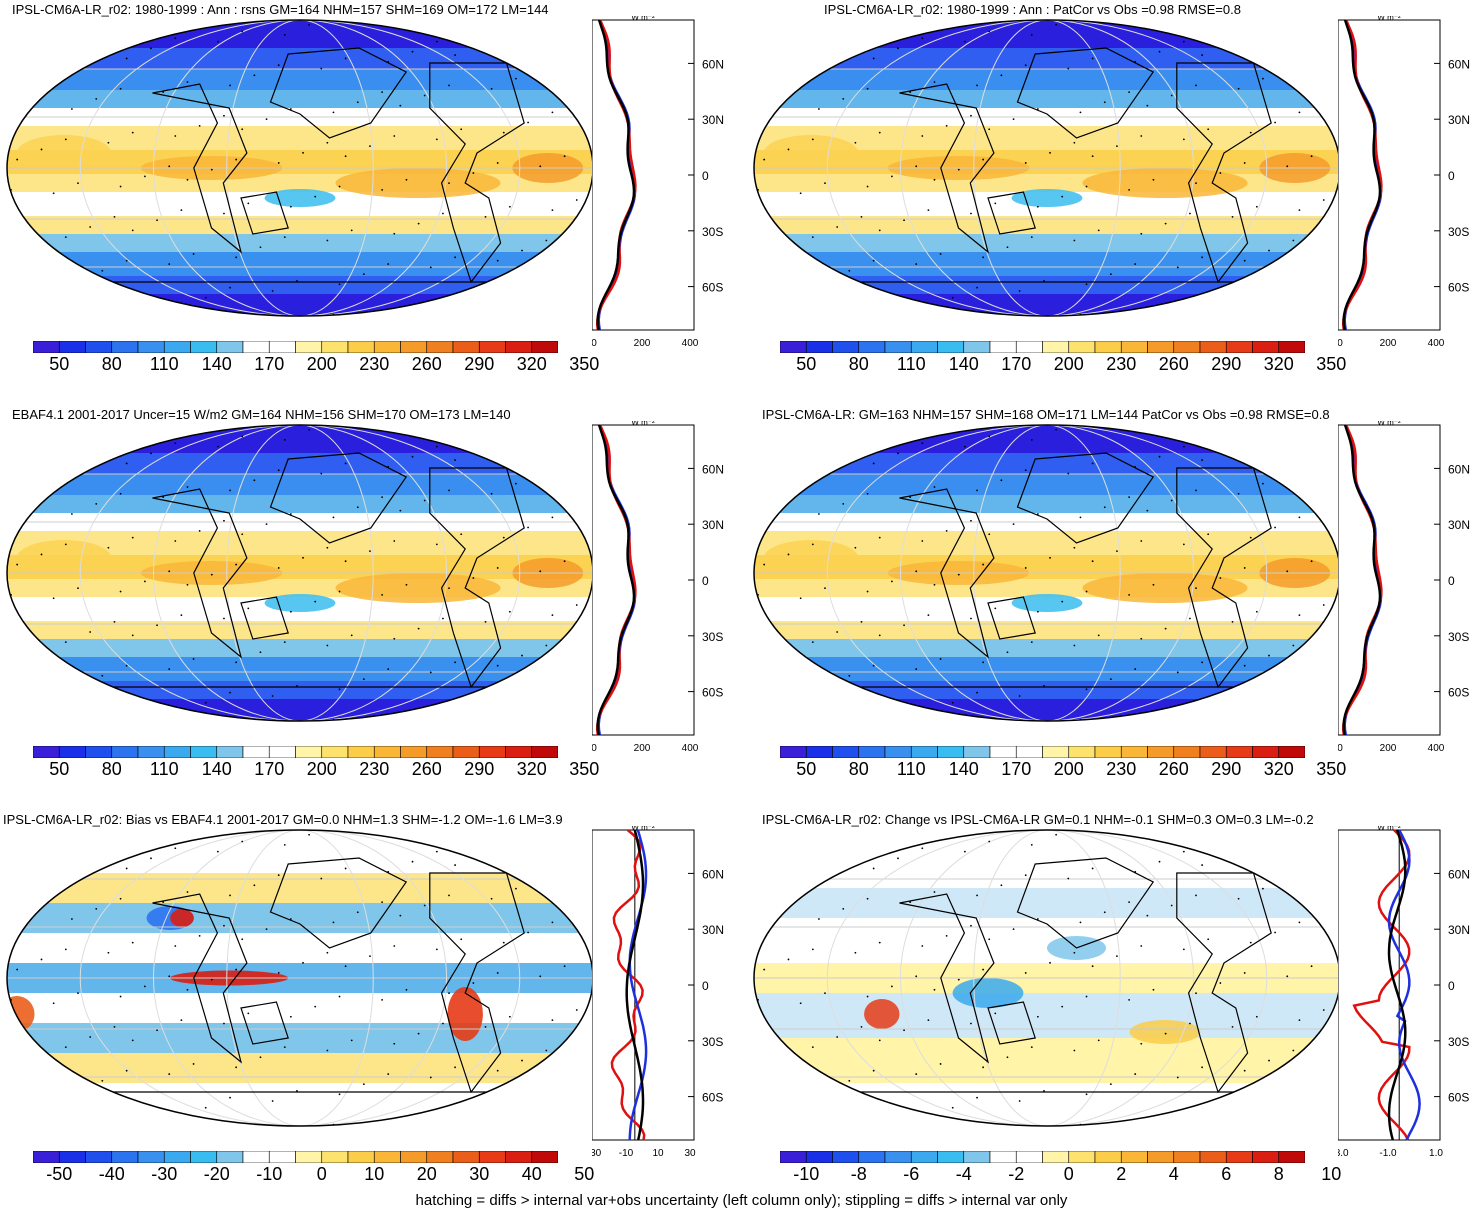 Image resolution: width=1483 pixels, height=1215 pixels. Describe the element at coordinates (1278, 1174) in the screenshot. I see `colorbar-label: 8` at that location.